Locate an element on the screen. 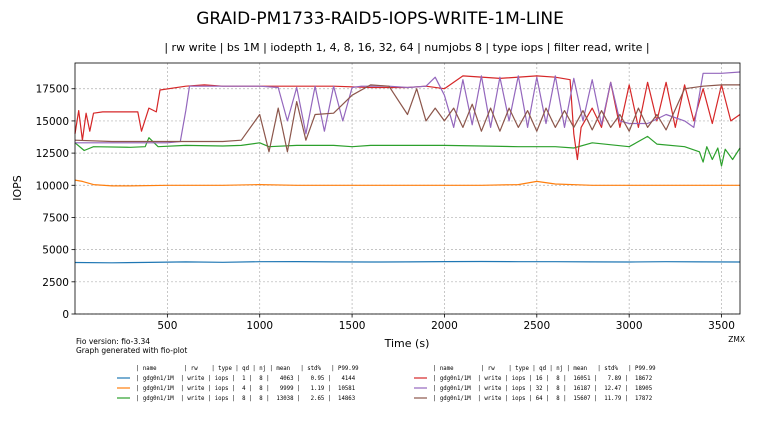  y-tick-label: 17500 is located at coordinates (52, 90).